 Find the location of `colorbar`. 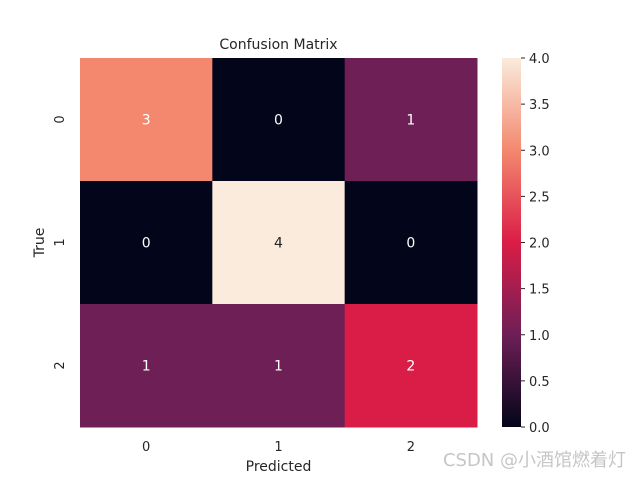

colorbar is located at coordinates (511, 242).